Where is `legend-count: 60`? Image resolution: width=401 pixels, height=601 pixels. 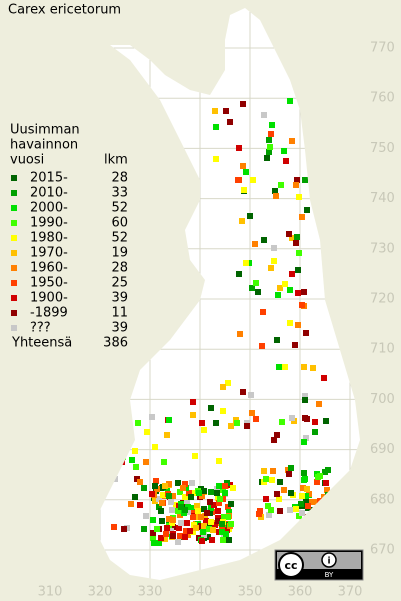 legend-count: 60 is located at coordinates (119, 223).